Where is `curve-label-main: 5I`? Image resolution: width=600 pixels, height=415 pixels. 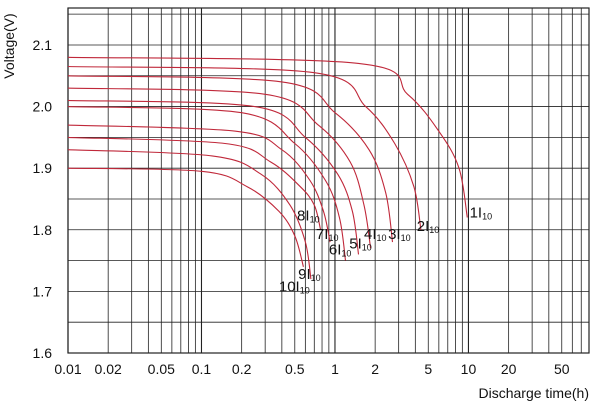
curve-label-main: 5I is located at coordinates (355, 243).